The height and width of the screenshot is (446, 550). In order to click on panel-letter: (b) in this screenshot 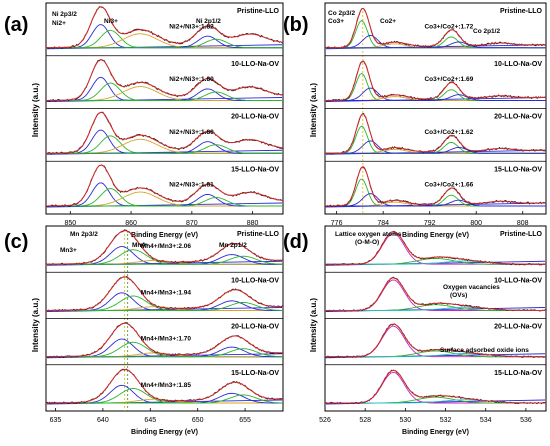, I will do `click(296, 25)`.